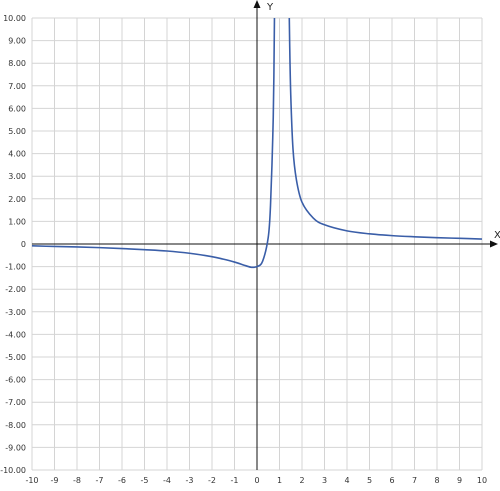 This screenshot has height=491, width=500. I want to click on y-tick-label: 7.00, so click(17, 86).